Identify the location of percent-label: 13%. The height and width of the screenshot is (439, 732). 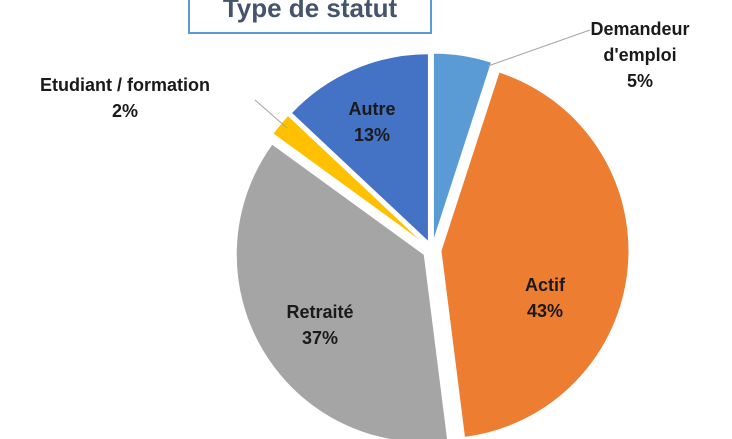
(372, 135).